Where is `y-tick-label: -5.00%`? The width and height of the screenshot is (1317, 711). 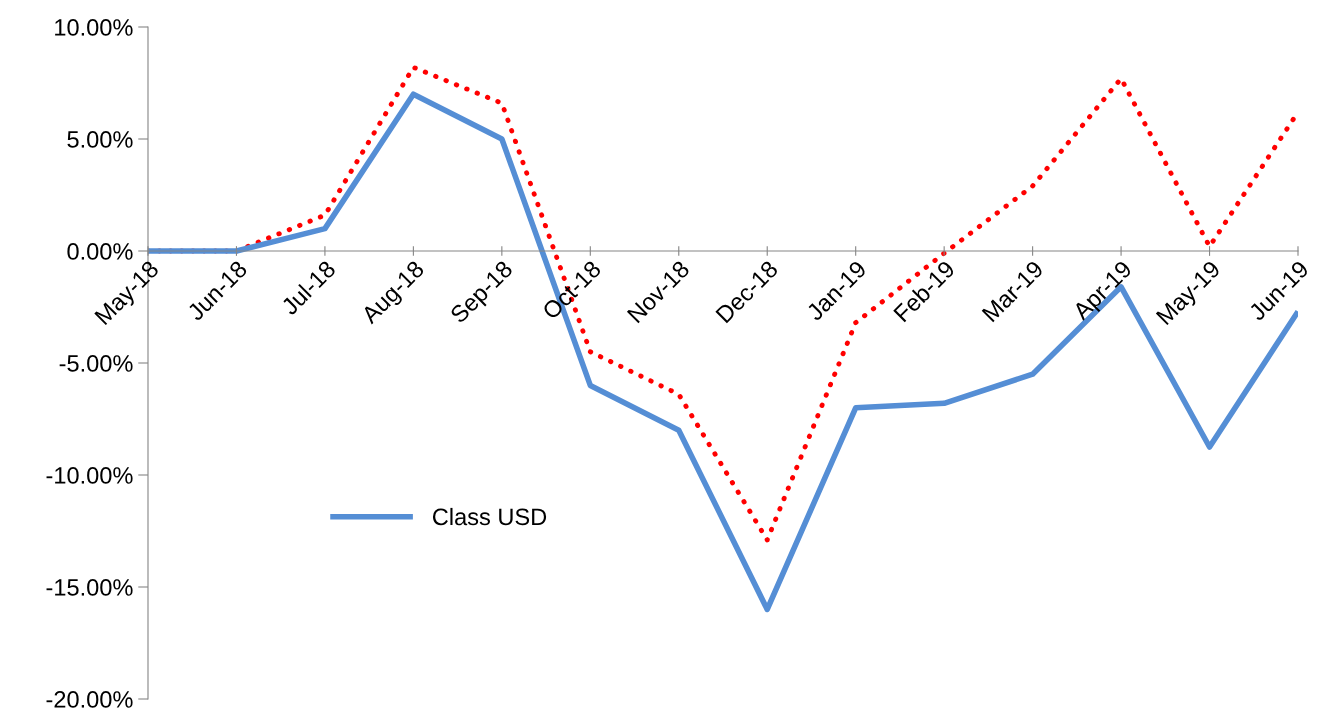
y-tick-label: -5.00% is located at coordinates (96, 363).